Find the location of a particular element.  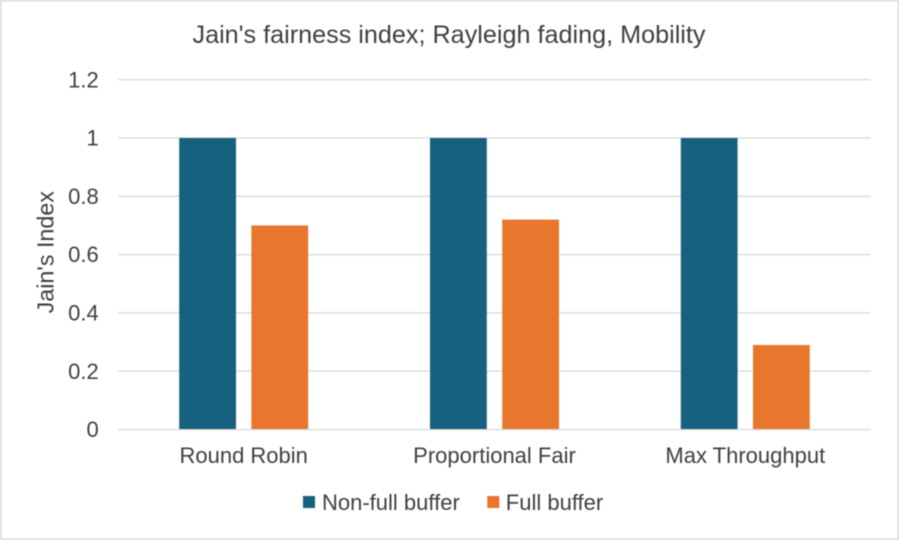

svg-text: 0.2 is located at coordinates (83, 371).